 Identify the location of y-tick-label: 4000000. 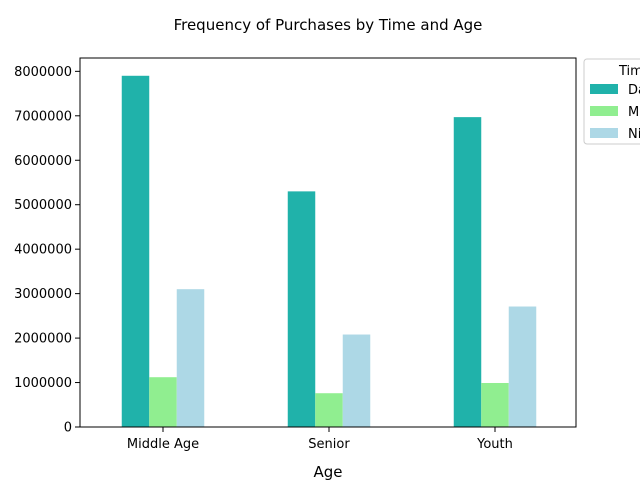
(43, 250).